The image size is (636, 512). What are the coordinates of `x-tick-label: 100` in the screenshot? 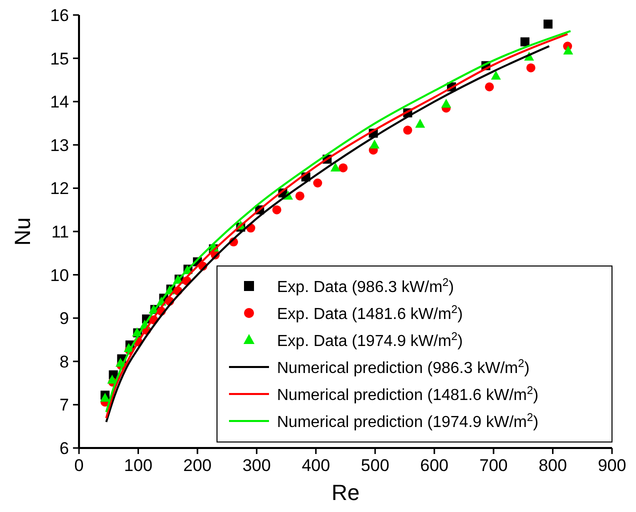 It's located at (138, 465).